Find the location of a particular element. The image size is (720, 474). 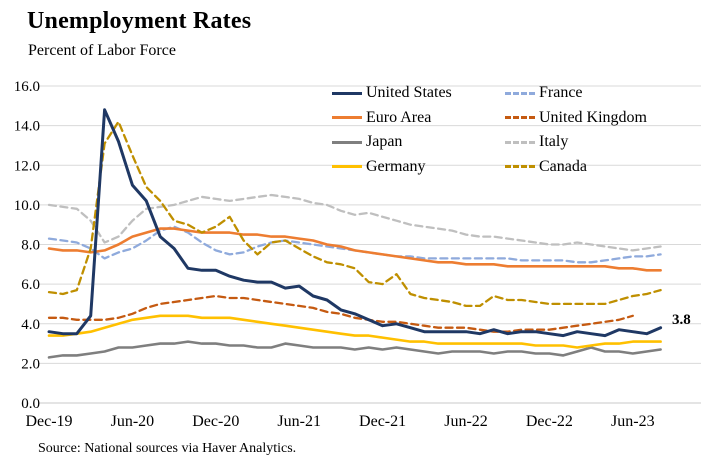

chart-title: Unemployment Rates is located at coordinates (139, 21).